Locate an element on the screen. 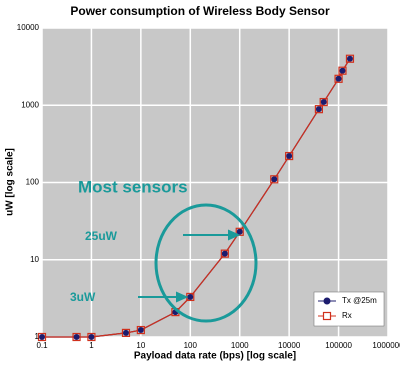 The image size is (400, 368). x-tick-label: 1 is located at coordinates (91, 345).